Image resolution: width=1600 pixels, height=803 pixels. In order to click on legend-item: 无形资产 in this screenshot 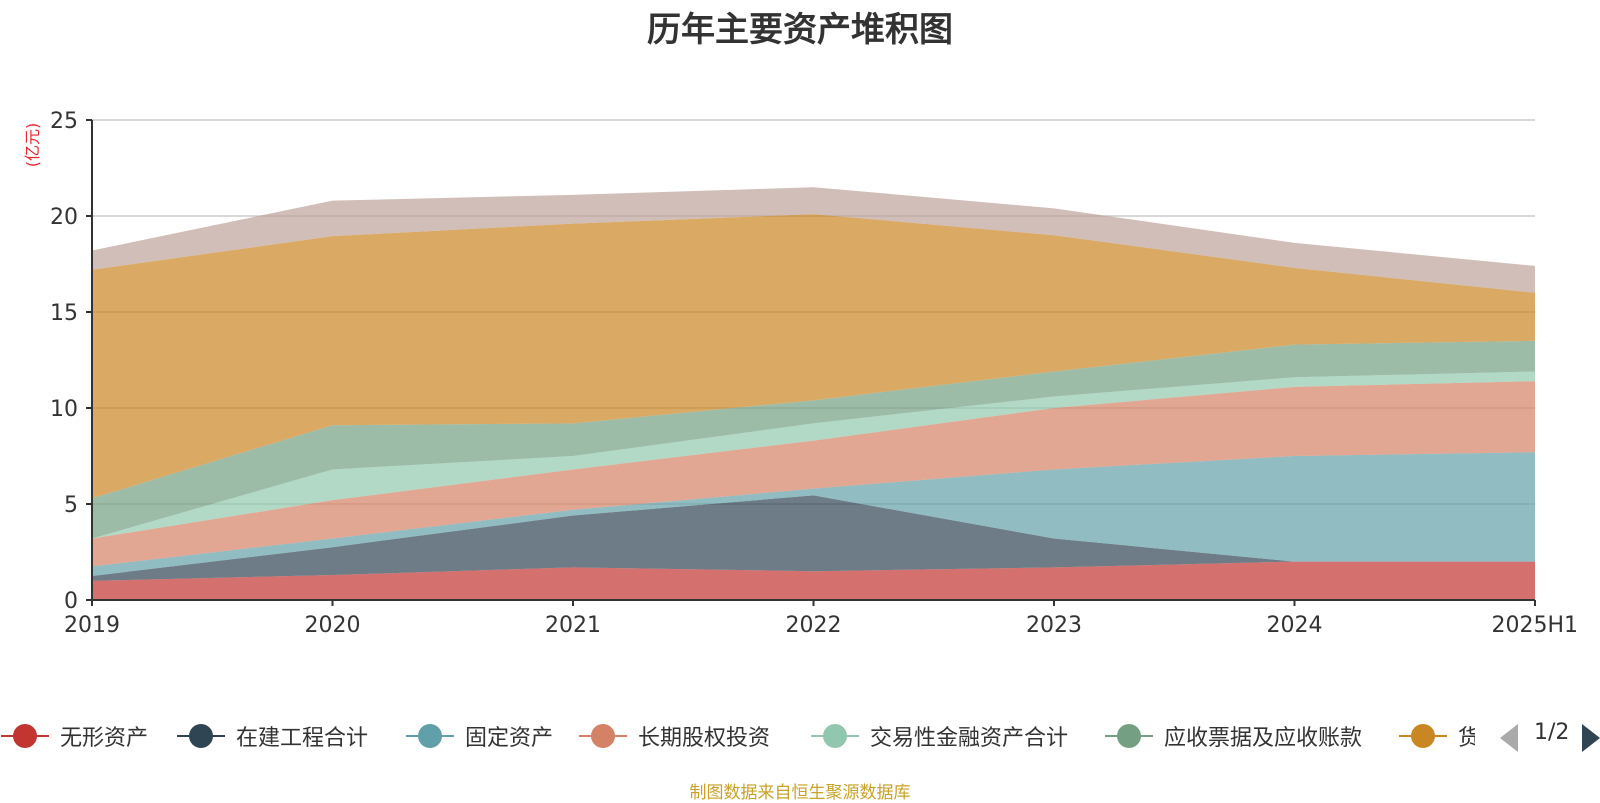, I will do `click(74, 736)`.